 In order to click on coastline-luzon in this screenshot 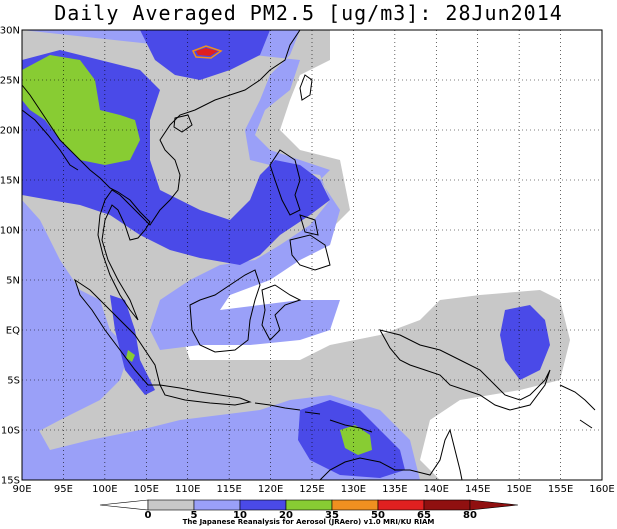, I will do `click(285, 182)`.